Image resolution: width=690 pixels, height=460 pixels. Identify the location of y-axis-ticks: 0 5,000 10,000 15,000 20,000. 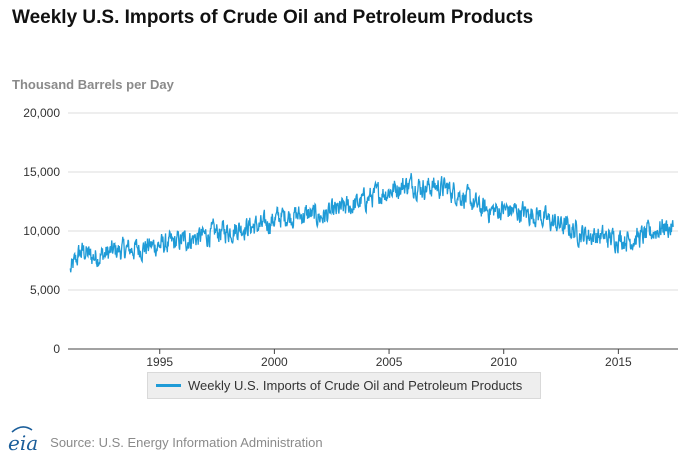
(41, 231).